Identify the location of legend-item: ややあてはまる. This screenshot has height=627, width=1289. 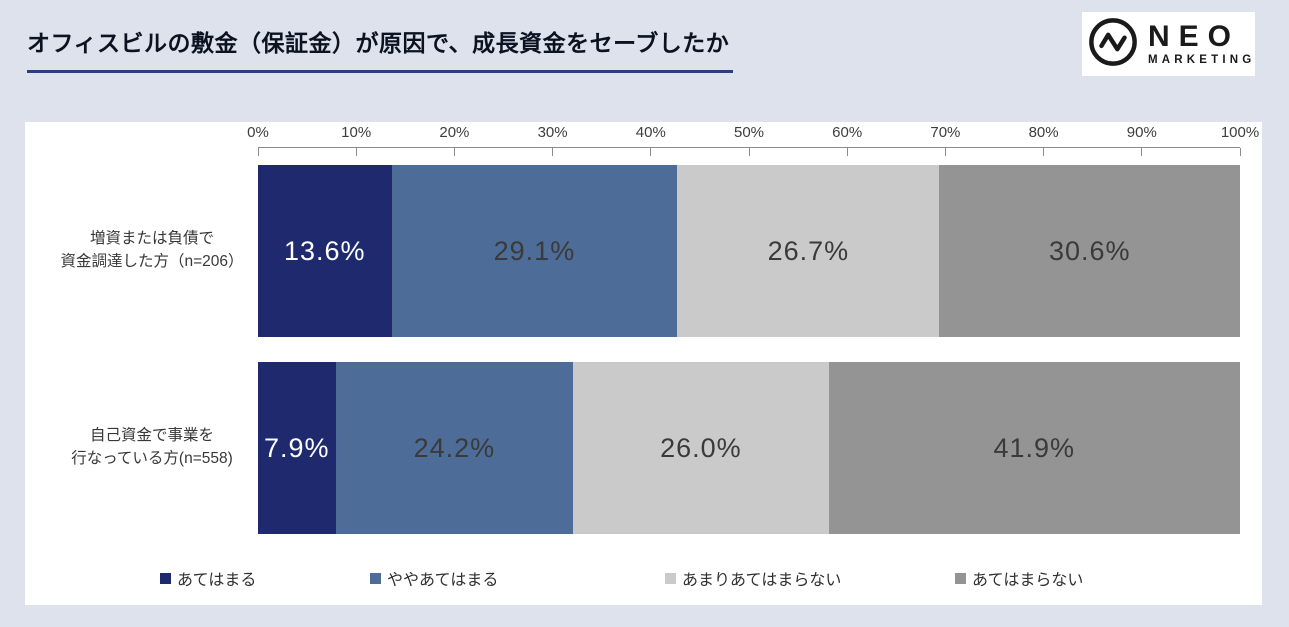
(434, 578).